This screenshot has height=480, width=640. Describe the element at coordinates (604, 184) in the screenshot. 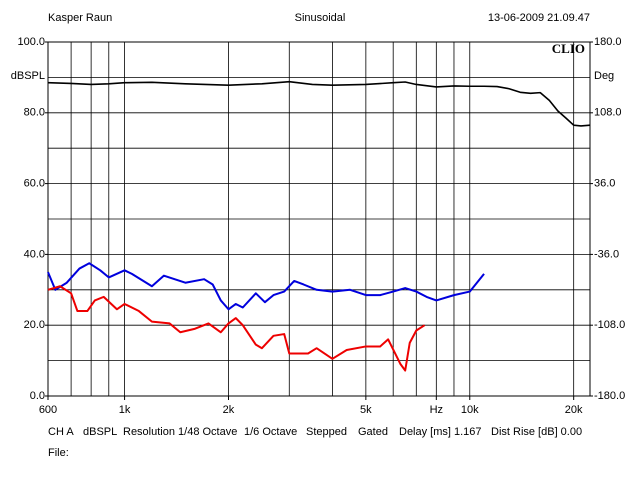

I see `y2-tick-label: 36.0` at that location.